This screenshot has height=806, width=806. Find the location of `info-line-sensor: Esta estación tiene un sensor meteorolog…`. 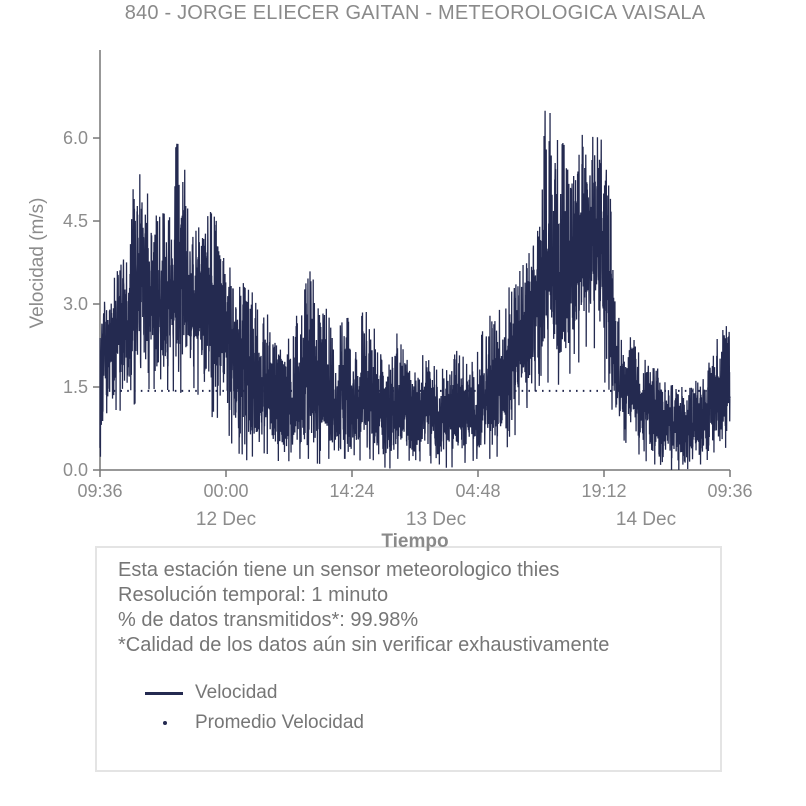

info-line-sensor: Esta estación tiene un sensor meteorolog… is located at coordinates (339, 570).